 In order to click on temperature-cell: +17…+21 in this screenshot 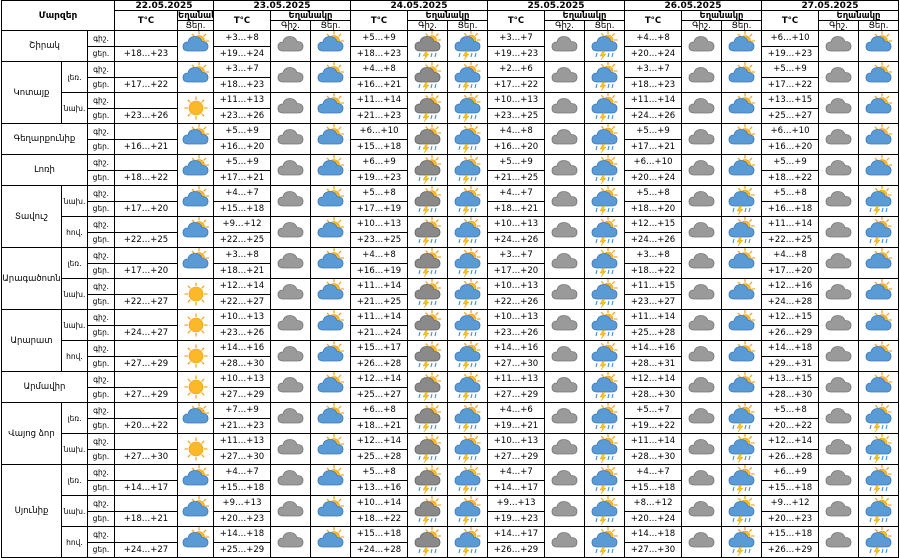, I will do `click(242, 177)`.